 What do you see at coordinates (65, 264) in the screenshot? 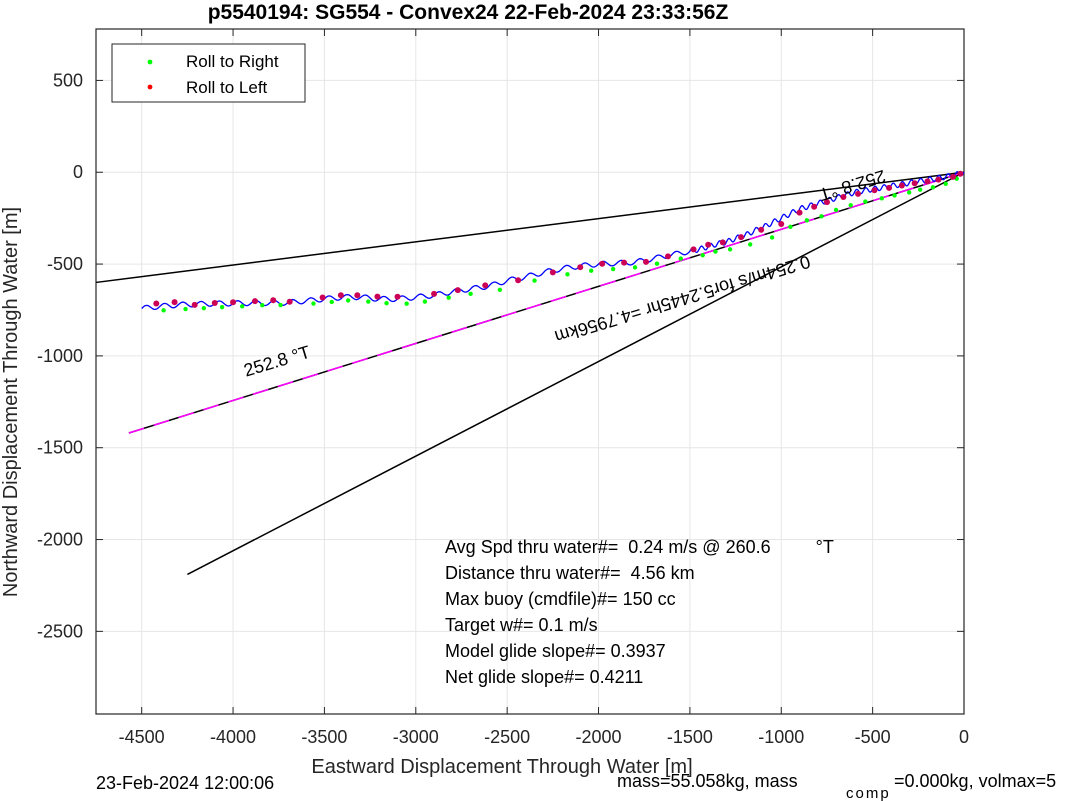
I see `y-tick-label: -500` at bounding box center [65, 264].